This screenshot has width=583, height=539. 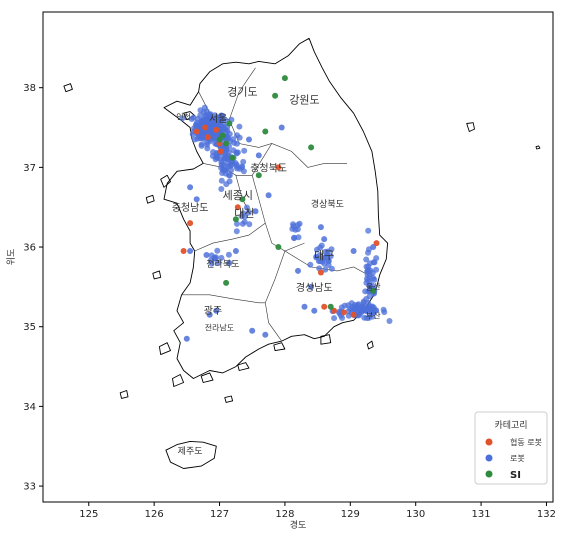 I want to click on y-axis: 33 34 35 36 37 38, so click(x=33, y=288).